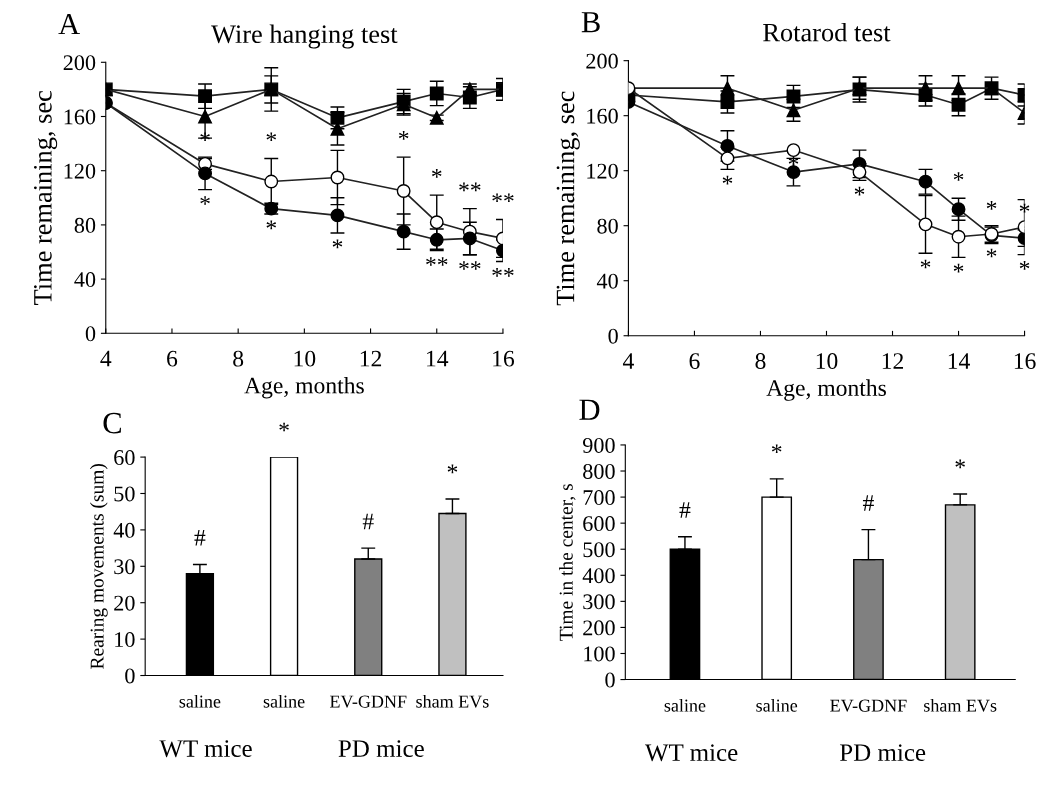 The width and height of the screenshot is (1037, 809). What do you see at coordinates (598, 576) in the screenshot?
I see `y-tick-label: 400` at bounding box center [598, 576].